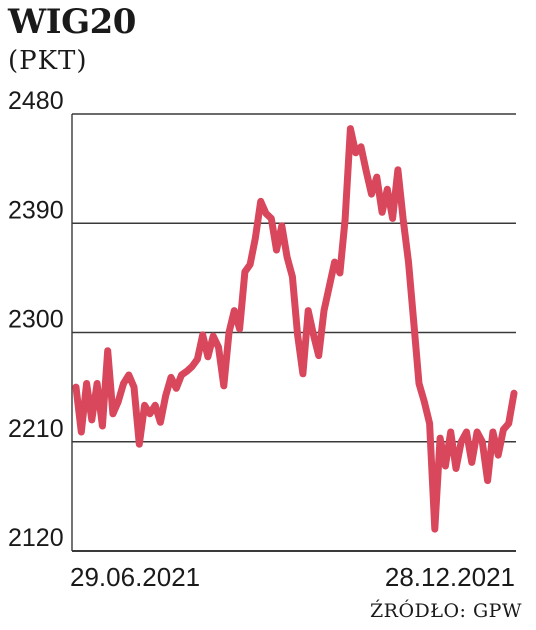  Describe the element at coordinates (450, 577) in the screenshot. I see `x-tick-label-end: 28.12.2021` at that location.